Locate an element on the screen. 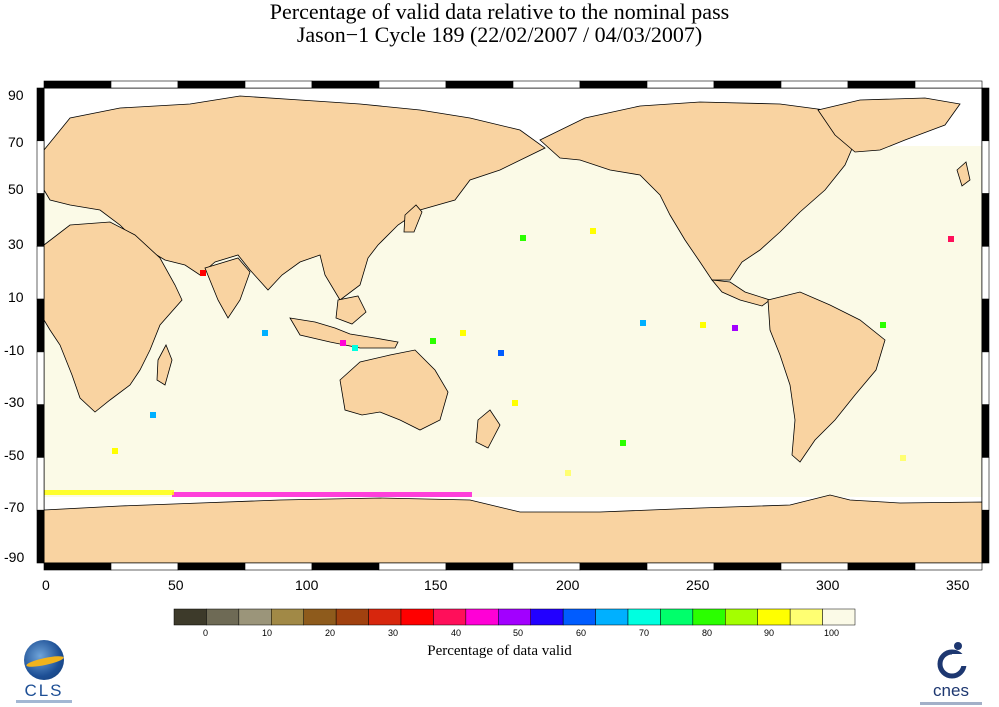 This screenshot has height=707, width=999. colorbar-tick-label: 30 is located at coordinates (393, 633).